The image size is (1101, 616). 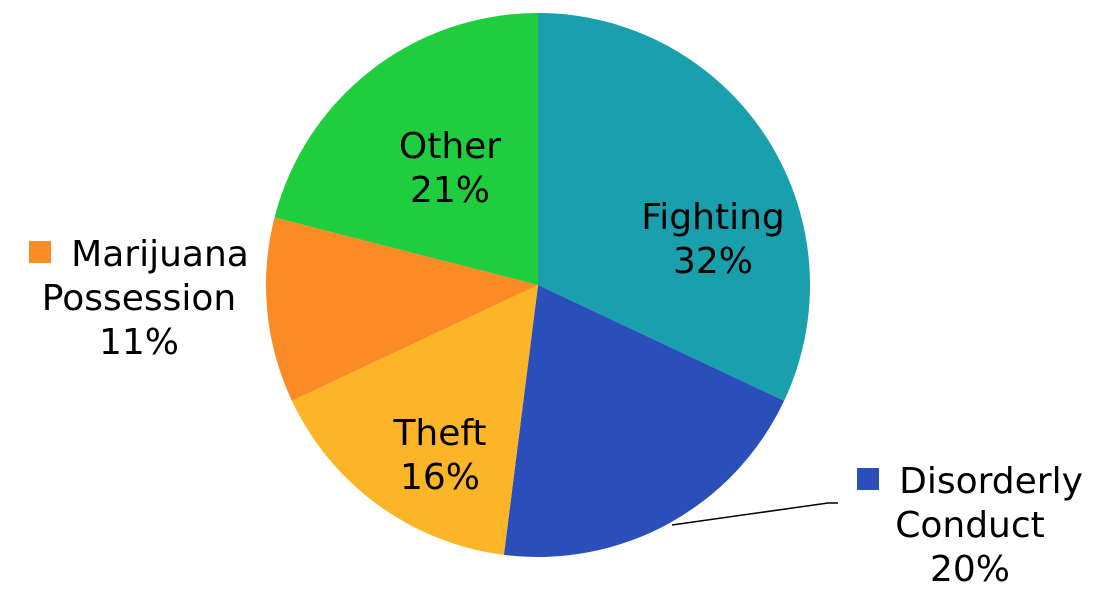 What do you see at coordinates (450, 146) in the screenshot?
I see `label-other-name: Other` at bounding box center [450, 146].